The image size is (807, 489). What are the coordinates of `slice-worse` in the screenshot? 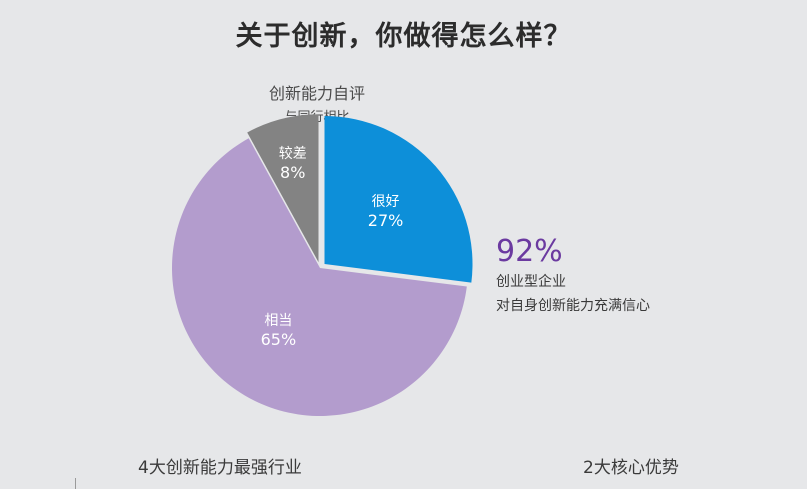 It's located at (283, 188).